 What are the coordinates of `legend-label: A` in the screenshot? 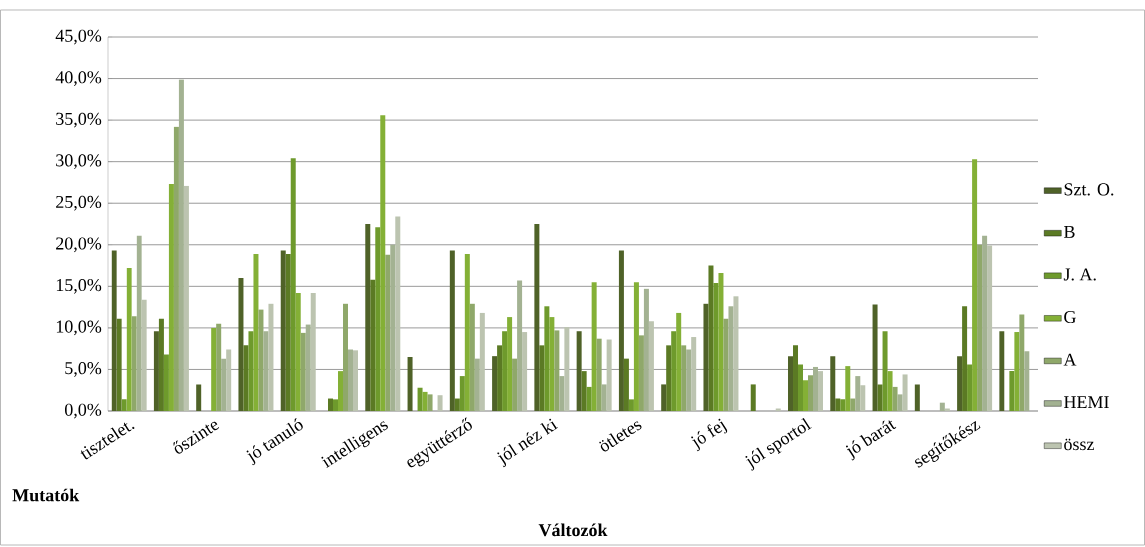 It's located at (1070, 359).